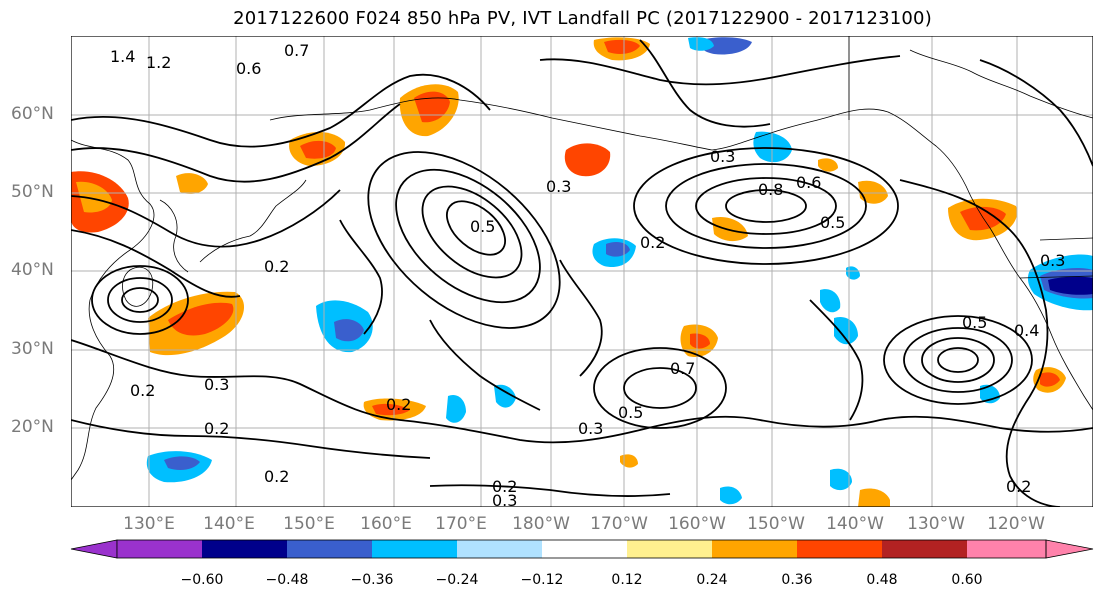 This screenshot has width=1105, height=601. Describe the element at coordinates (287, 580) in the screenshot. I see `colorbar-tick-label: −0.48` at that location.